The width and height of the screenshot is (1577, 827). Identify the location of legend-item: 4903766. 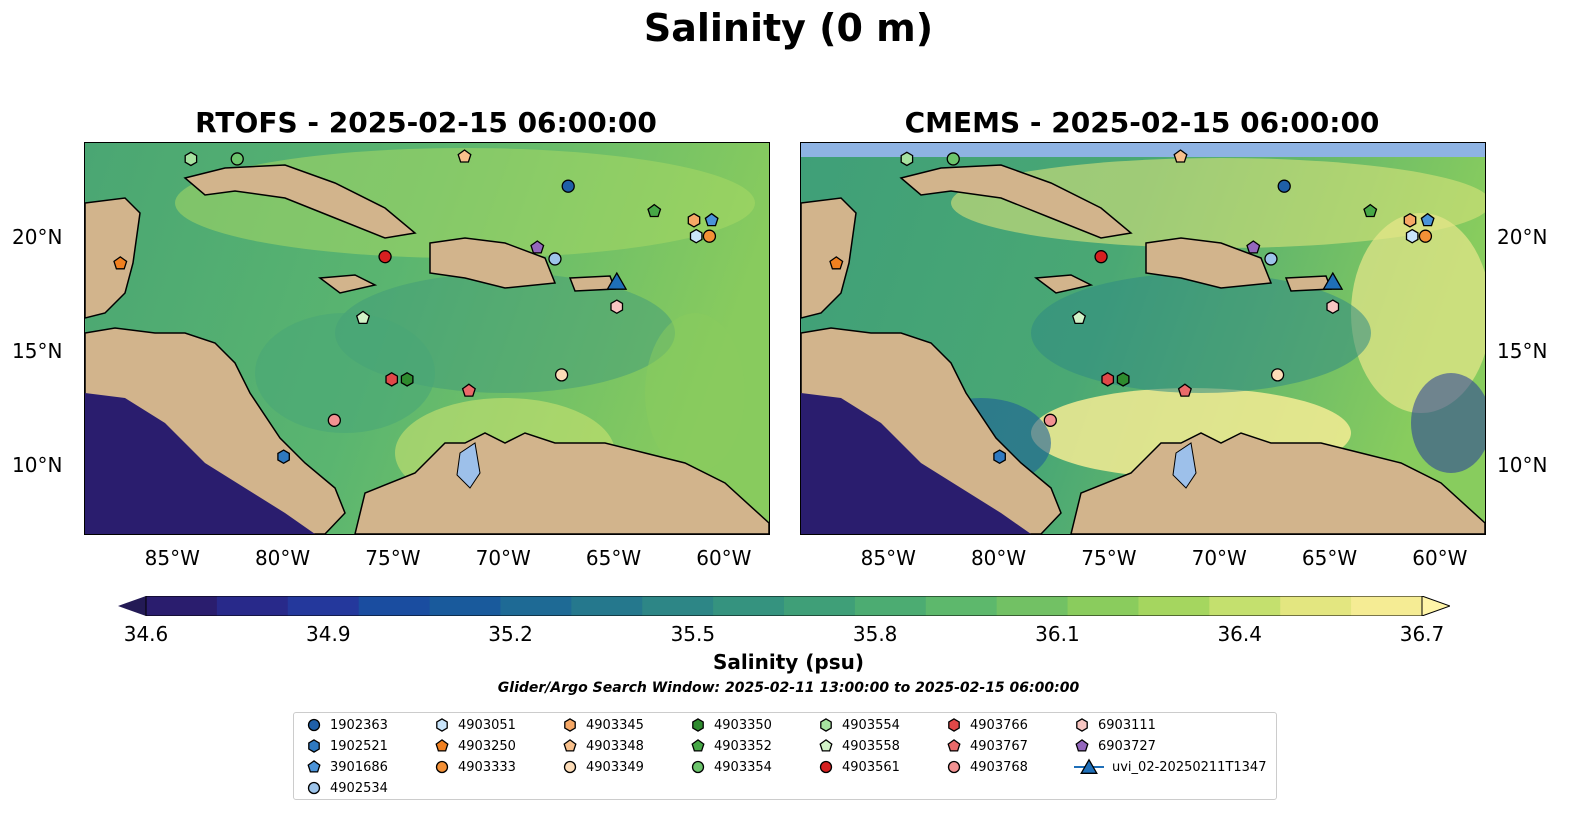
(987, 725).